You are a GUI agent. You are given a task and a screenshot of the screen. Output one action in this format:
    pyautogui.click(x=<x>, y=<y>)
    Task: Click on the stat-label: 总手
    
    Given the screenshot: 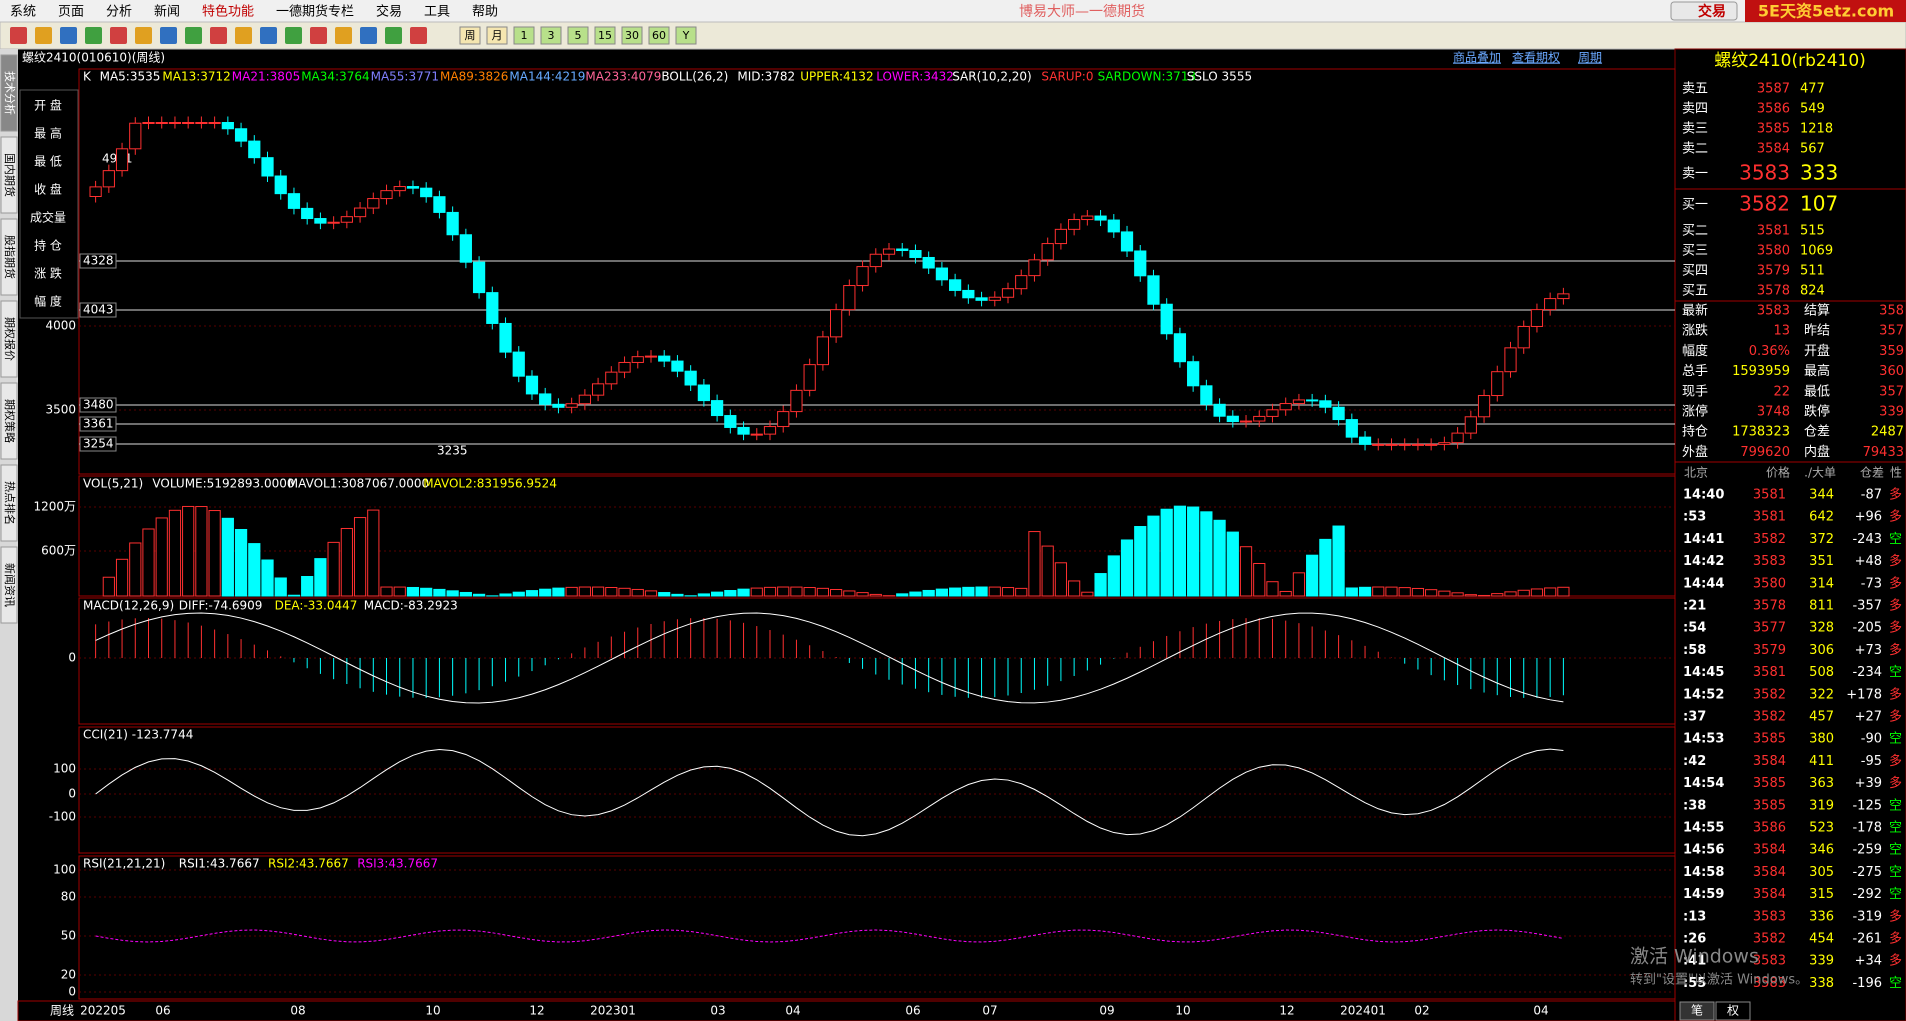 What is the action you would take?
    pyautogui.click(x=1695, y=371)
    